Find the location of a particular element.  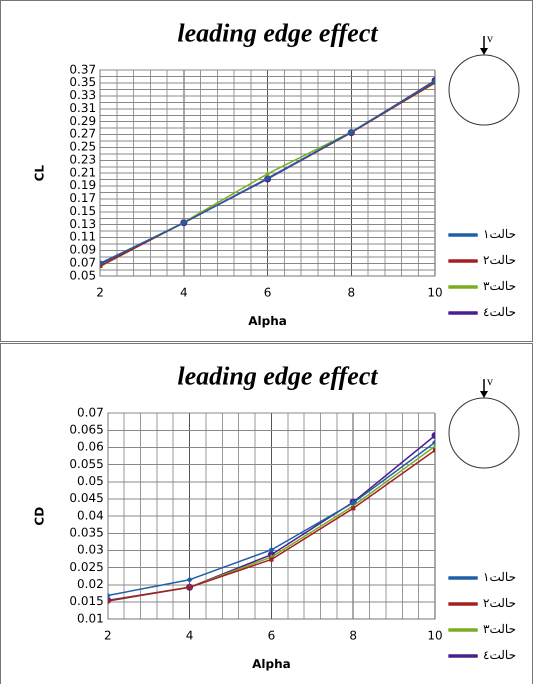

y-tick-label: 0.11 is located at coordinates (82, 237).